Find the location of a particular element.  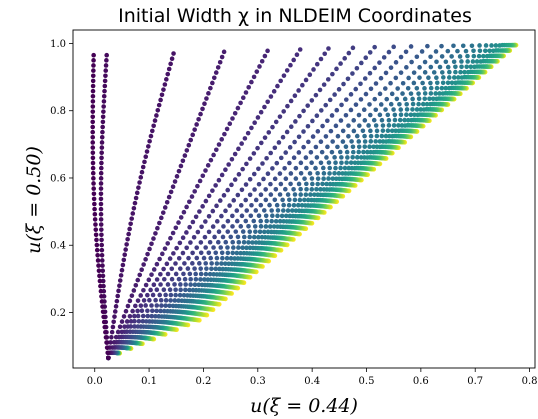

y-tick-label: 0.2 is located at coordinates (58, 313).